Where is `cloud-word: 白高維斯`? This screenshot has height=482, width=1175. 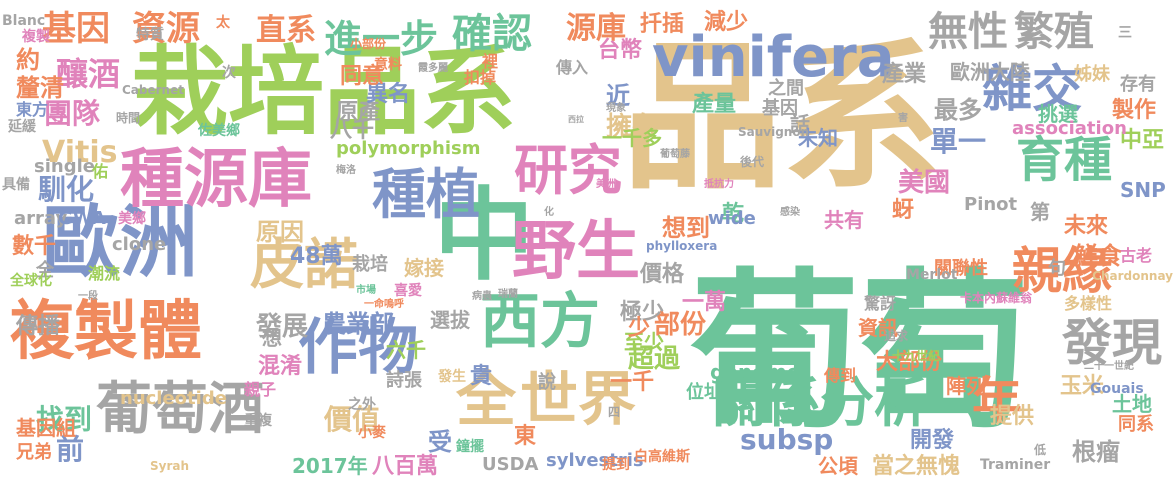
cloud-word: 白高維斯 is located at coordinates (662, 457).